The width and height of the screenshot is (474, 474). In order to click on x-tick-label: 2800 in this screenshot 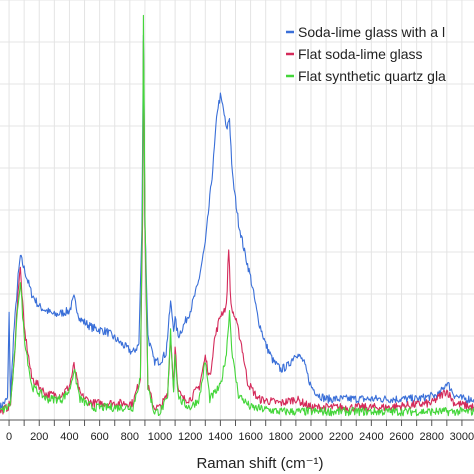, I will do `click(431, 437)`.